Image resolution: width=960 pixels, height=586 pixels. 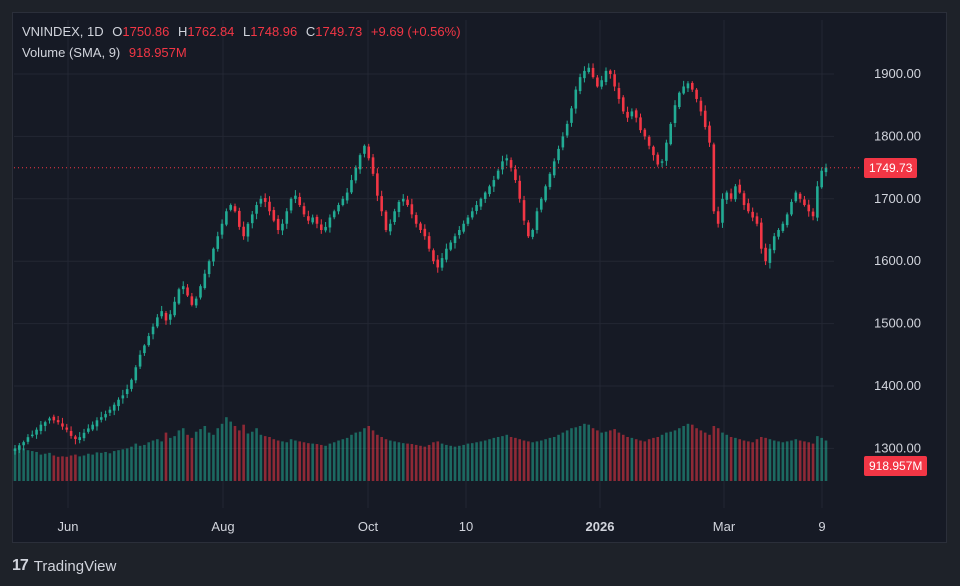 What do you see at coordinates (63, 31) in the screenshot?
I see `symbol-label: VNINDEX, 1D` at bounding box center [63, 31].